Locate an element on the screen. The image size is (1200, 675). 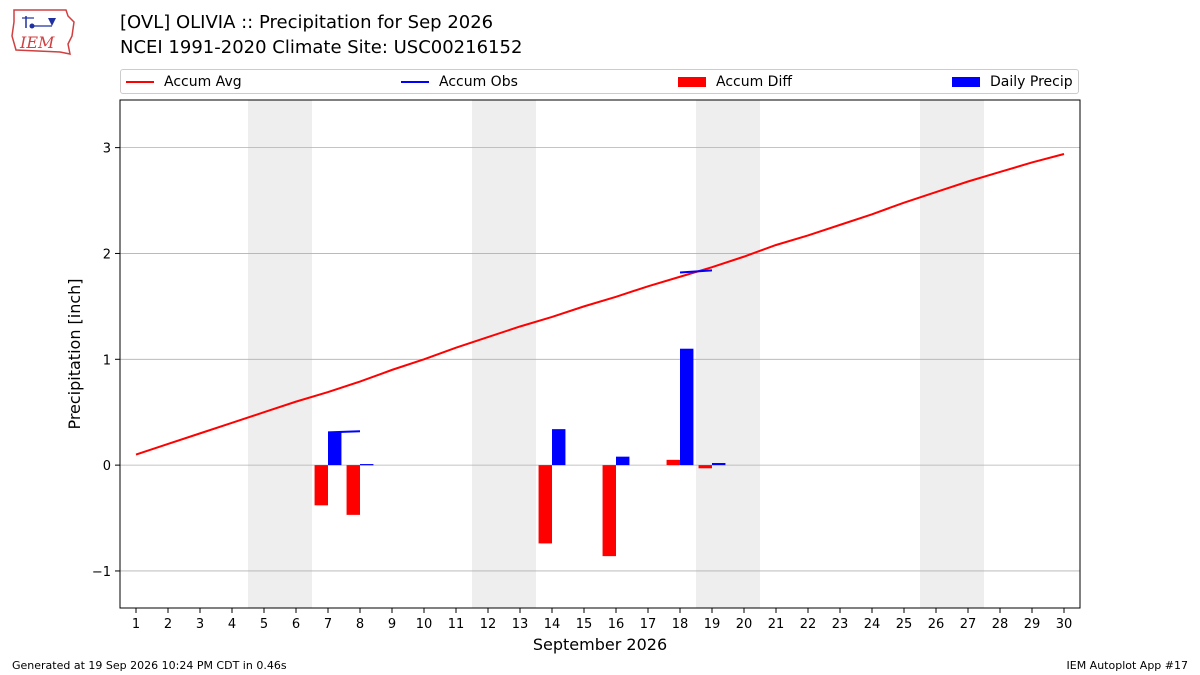
legend-item-accum-obs: Accum Obs is located at coordinates (459, 82).